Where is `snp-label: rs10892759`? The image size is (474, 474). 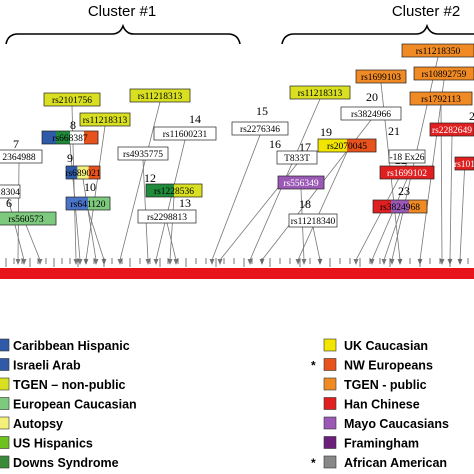 snp-label: rs10892759 is located at coordinates (444, 75).